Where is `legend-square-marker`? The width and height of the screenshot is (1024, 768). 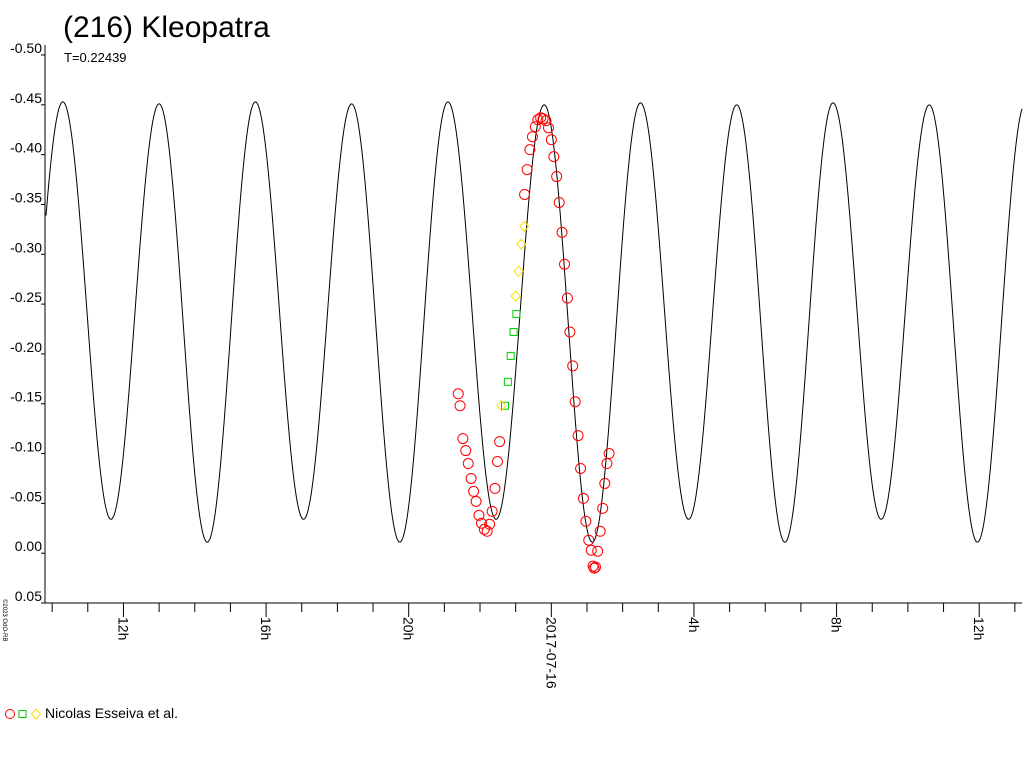
legend-square-marker is located at coordinates (22, 714).